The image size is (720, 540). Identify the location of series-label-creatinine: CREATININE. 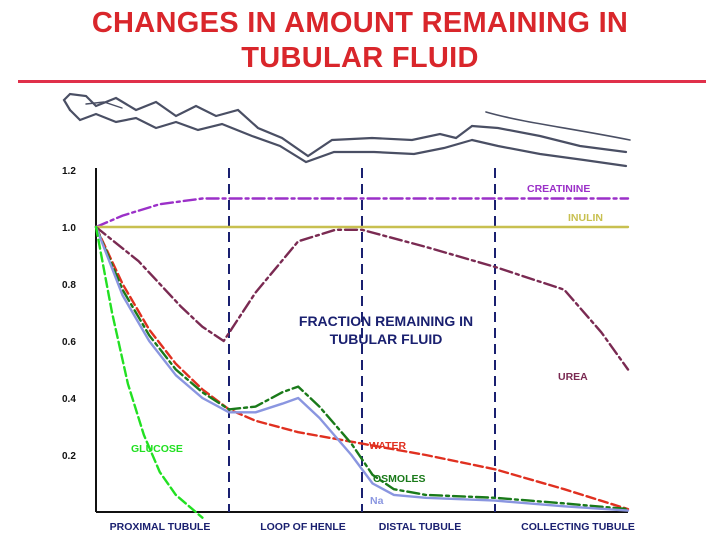
(558, 189).